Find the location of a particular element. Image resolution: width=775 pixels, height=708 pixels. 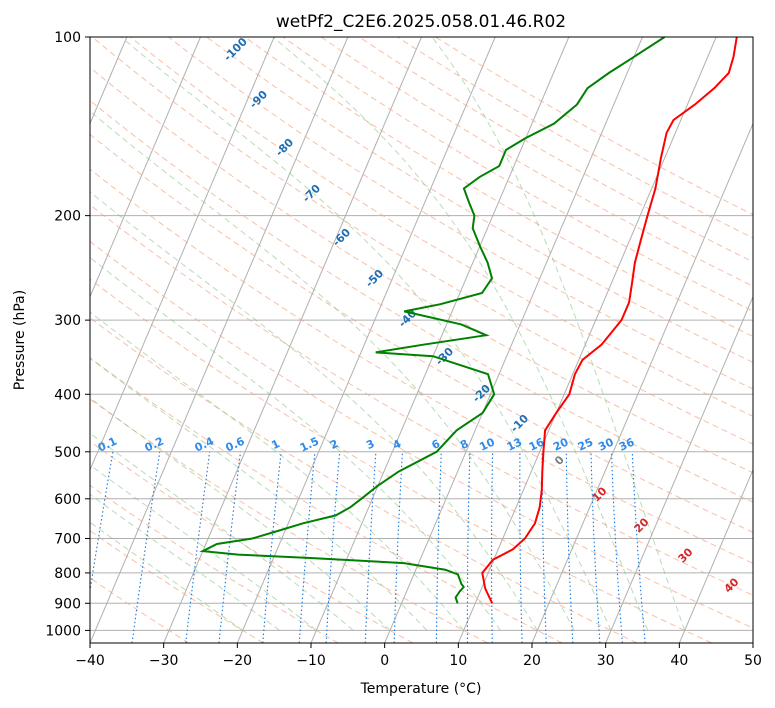

chart-title: wetPf2_C2E6.2025.058.01.46.R02 is located at coordinates (421, 22).